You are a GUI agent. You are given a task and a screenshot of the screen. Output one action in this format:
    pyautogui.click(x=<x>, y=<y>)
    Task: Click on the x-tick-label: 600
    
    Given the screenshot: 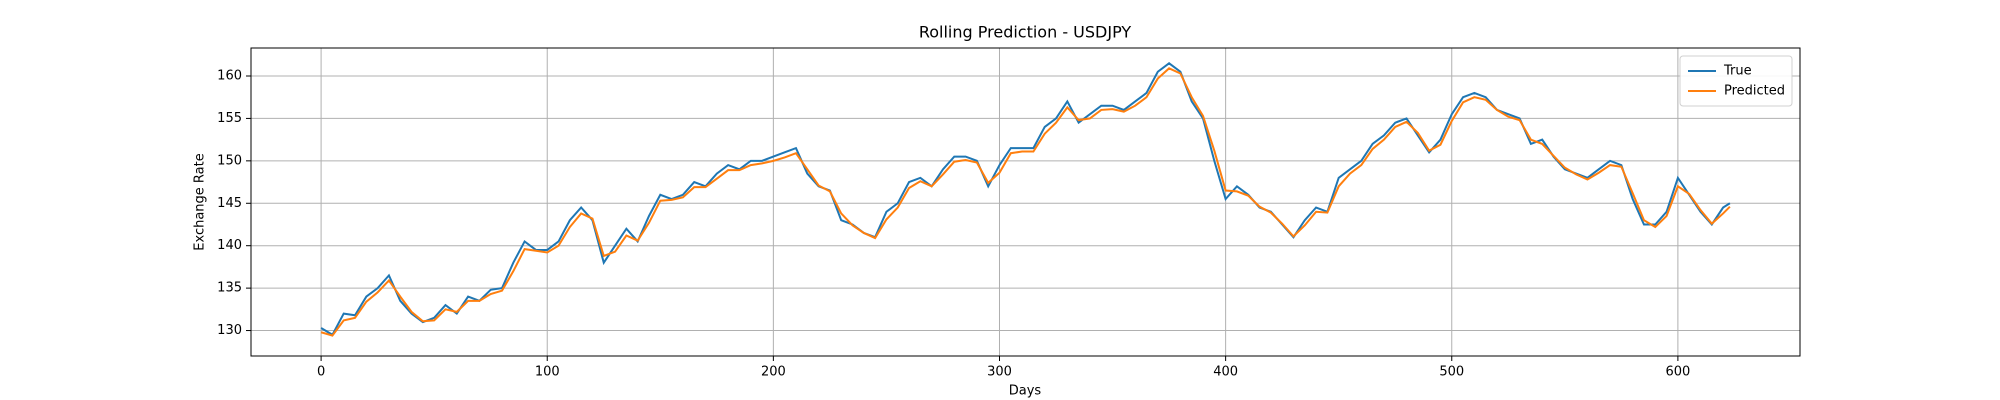 What is the action you would take?
    pyautogui.click(x=1677, y=372)
    